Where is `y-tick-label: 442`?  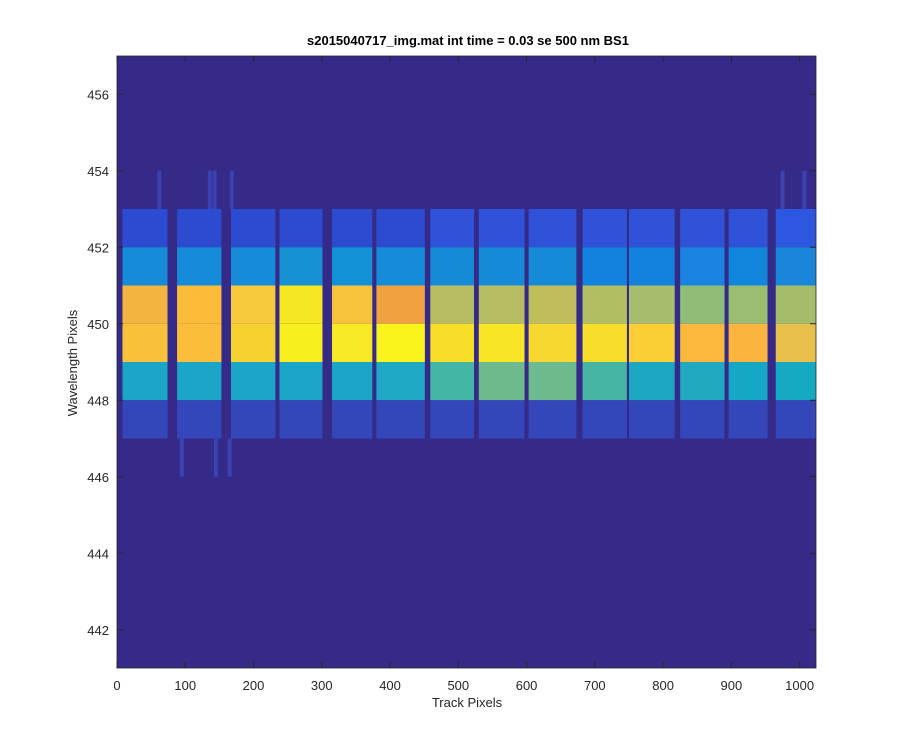 y-tick-label: 442 is located at coordinates (98, 630).